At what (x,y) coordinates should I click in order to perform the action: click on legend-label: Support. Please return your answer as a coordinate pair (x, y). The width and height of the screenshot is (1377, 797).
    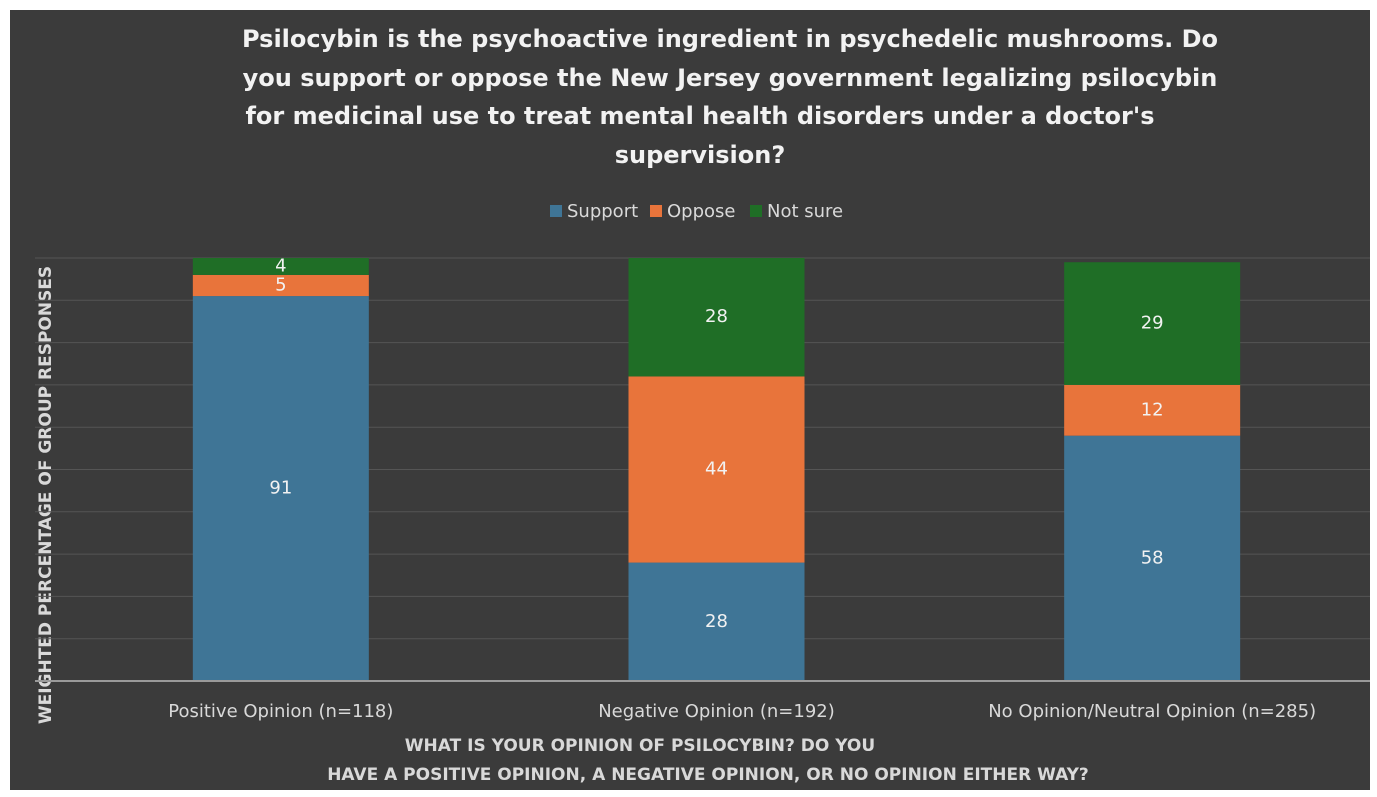
    Looking at the image, I should click on (602, 211).